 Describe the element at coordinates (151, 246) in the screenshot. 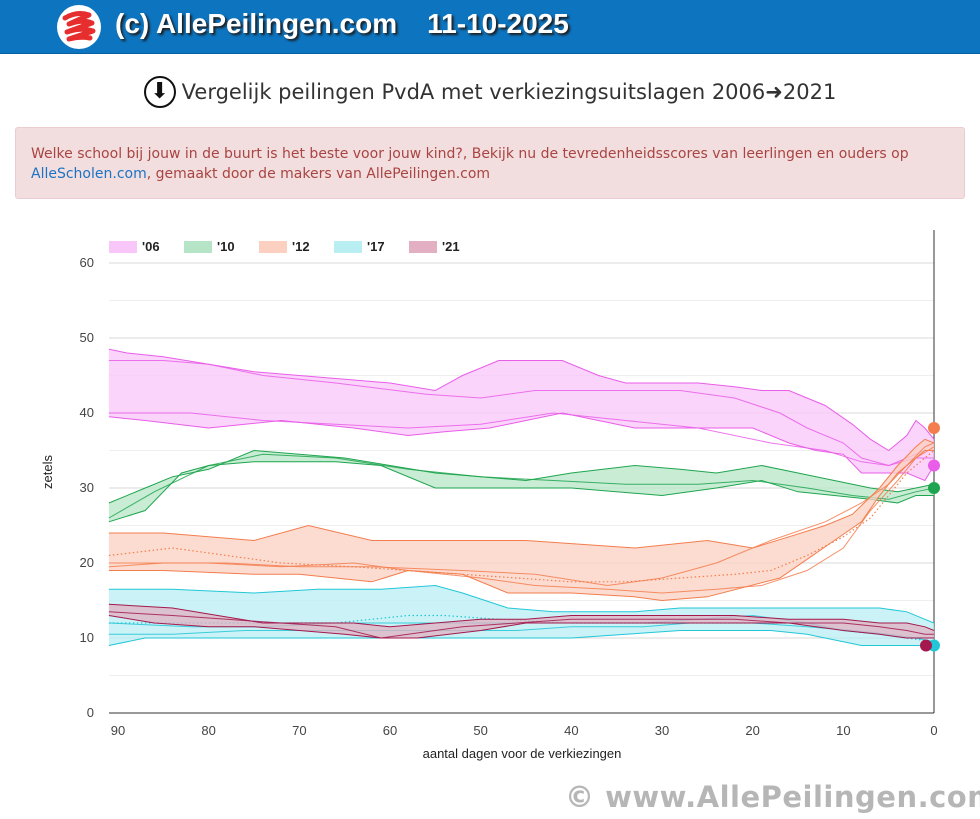

I see `legend-label: '06` at that location.